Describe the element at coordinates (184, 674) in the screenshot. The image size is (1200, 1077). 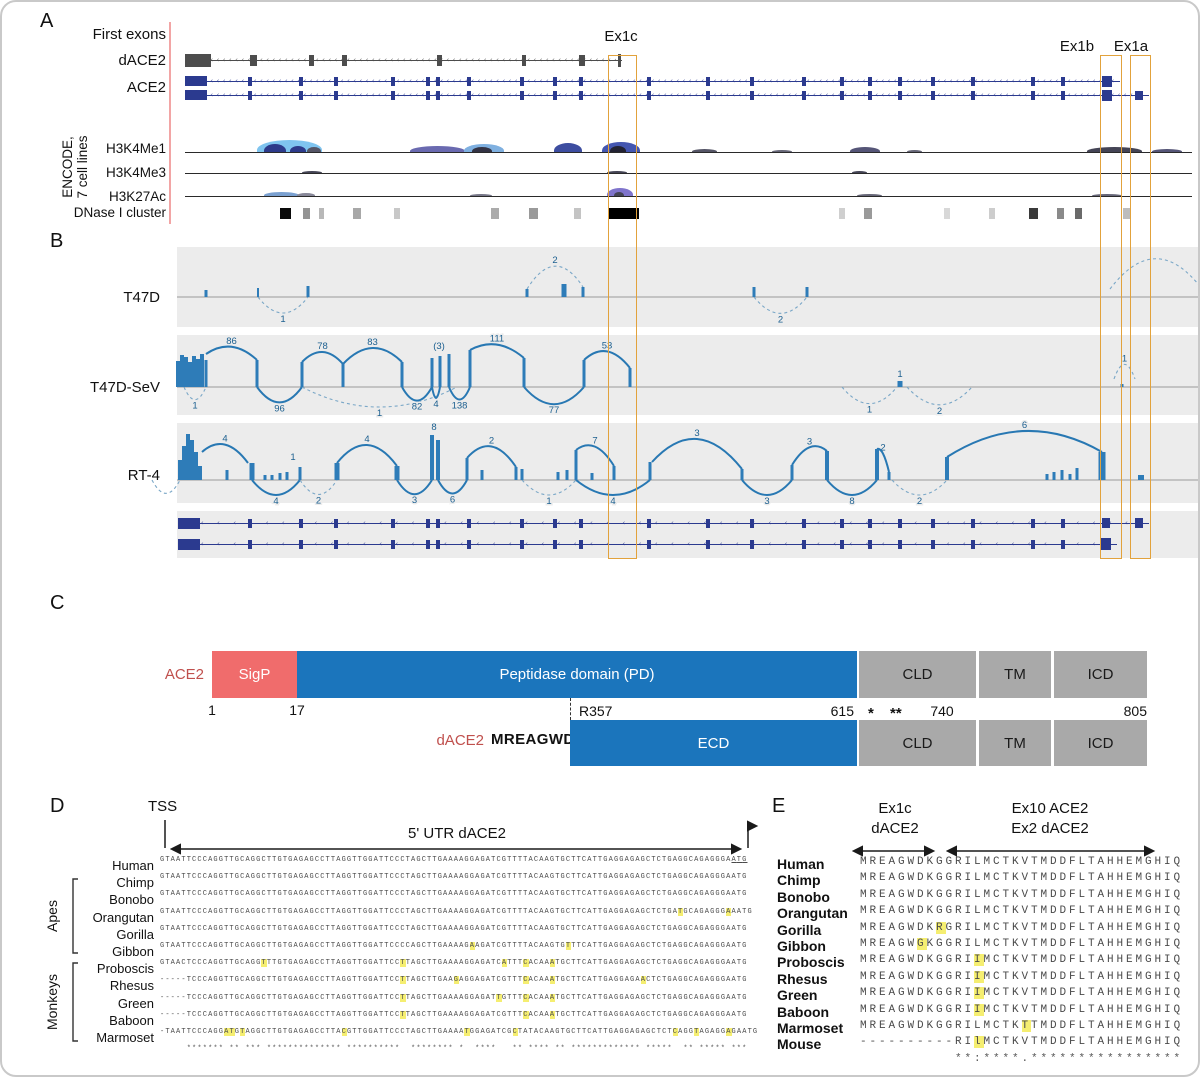
I see `ace2-protein-label: ACE2` at that location.